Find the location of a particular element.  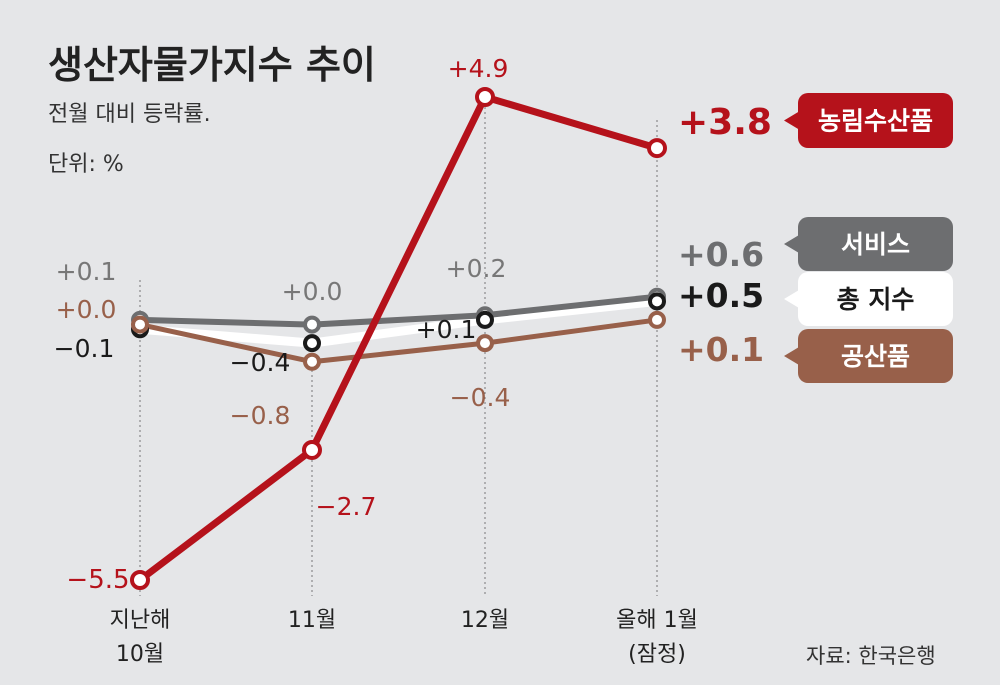

data-label: −5.5 is located at coordinates (97, 580).